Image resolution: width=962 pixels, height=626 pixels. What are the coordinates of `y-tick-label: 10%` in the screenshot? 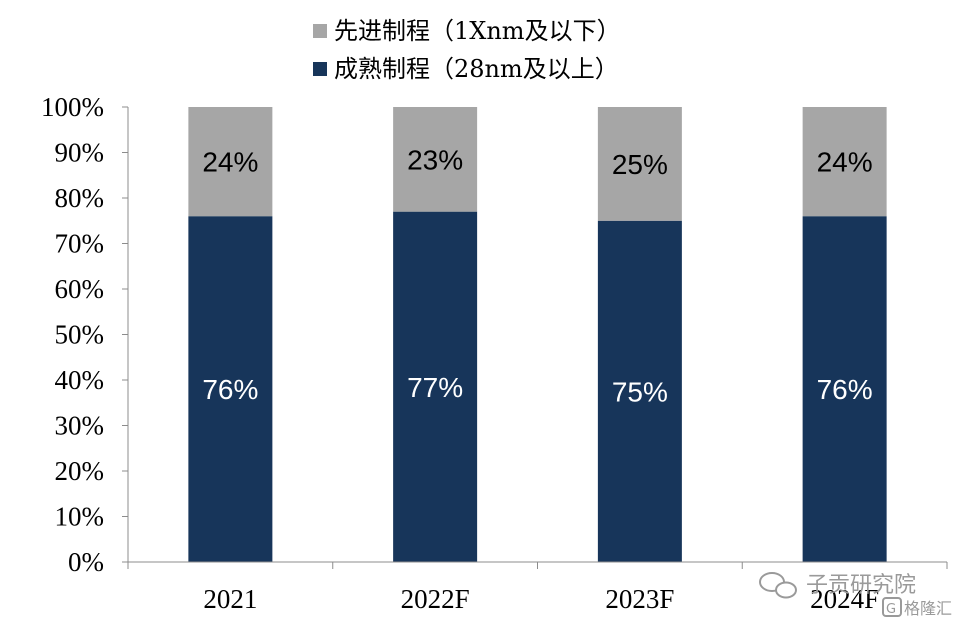 It's located at (80, 517).